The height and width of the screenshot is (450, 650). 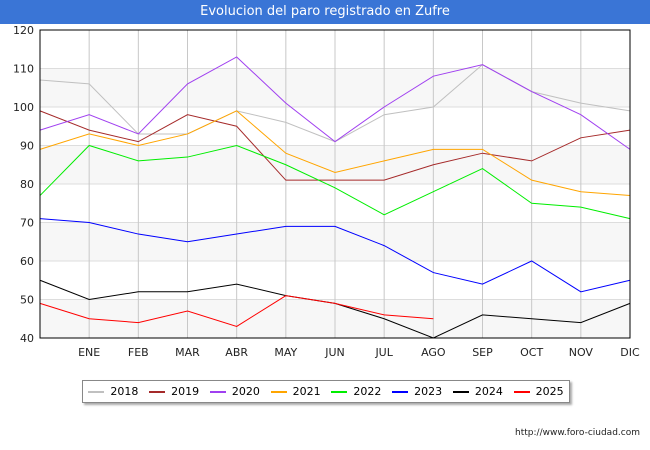 I want to click on legend-item-2022: 2022, so click(x=356, y=391).